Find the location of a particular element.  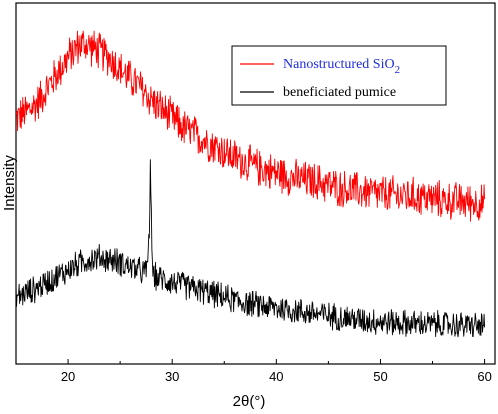

x-axis-ticks: 20 30 40 50 60 is located at coordinates (253, 371).